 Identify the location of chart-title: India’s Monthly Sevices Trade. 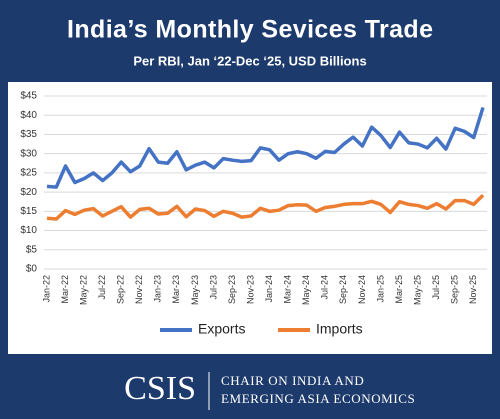
(250, 30).